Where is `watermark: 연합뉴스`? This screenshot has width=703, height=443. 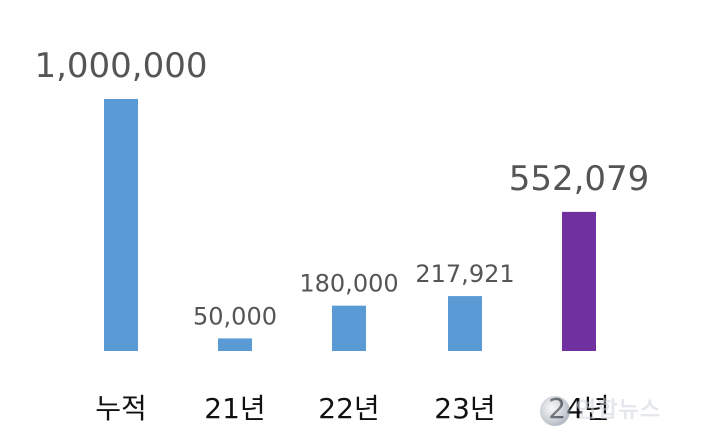 watermark: 연합뉴스 is located at coordinates (615, 413).